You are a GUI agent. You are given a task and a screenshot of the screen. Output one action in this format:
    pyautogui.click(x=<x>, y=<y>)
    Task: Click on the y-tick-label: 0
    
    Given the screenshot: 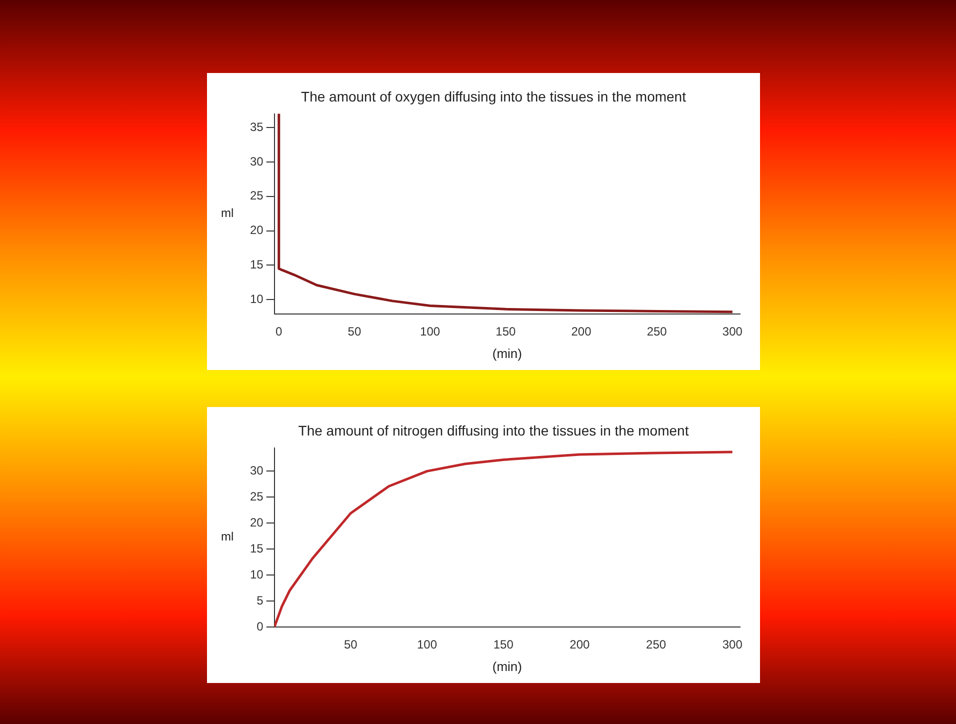 What is the action you would take?
    pyautogui.click(x=260, y=626)
    